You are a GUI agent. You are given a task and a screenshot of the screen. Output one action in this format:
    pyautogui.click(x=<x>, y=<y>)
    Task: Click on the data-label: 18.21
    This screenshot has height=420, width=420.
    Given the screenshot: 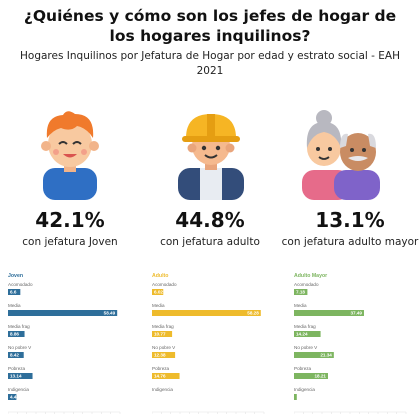 What is the action you would take?
    pyautogui.click(x=320, y=376)
    